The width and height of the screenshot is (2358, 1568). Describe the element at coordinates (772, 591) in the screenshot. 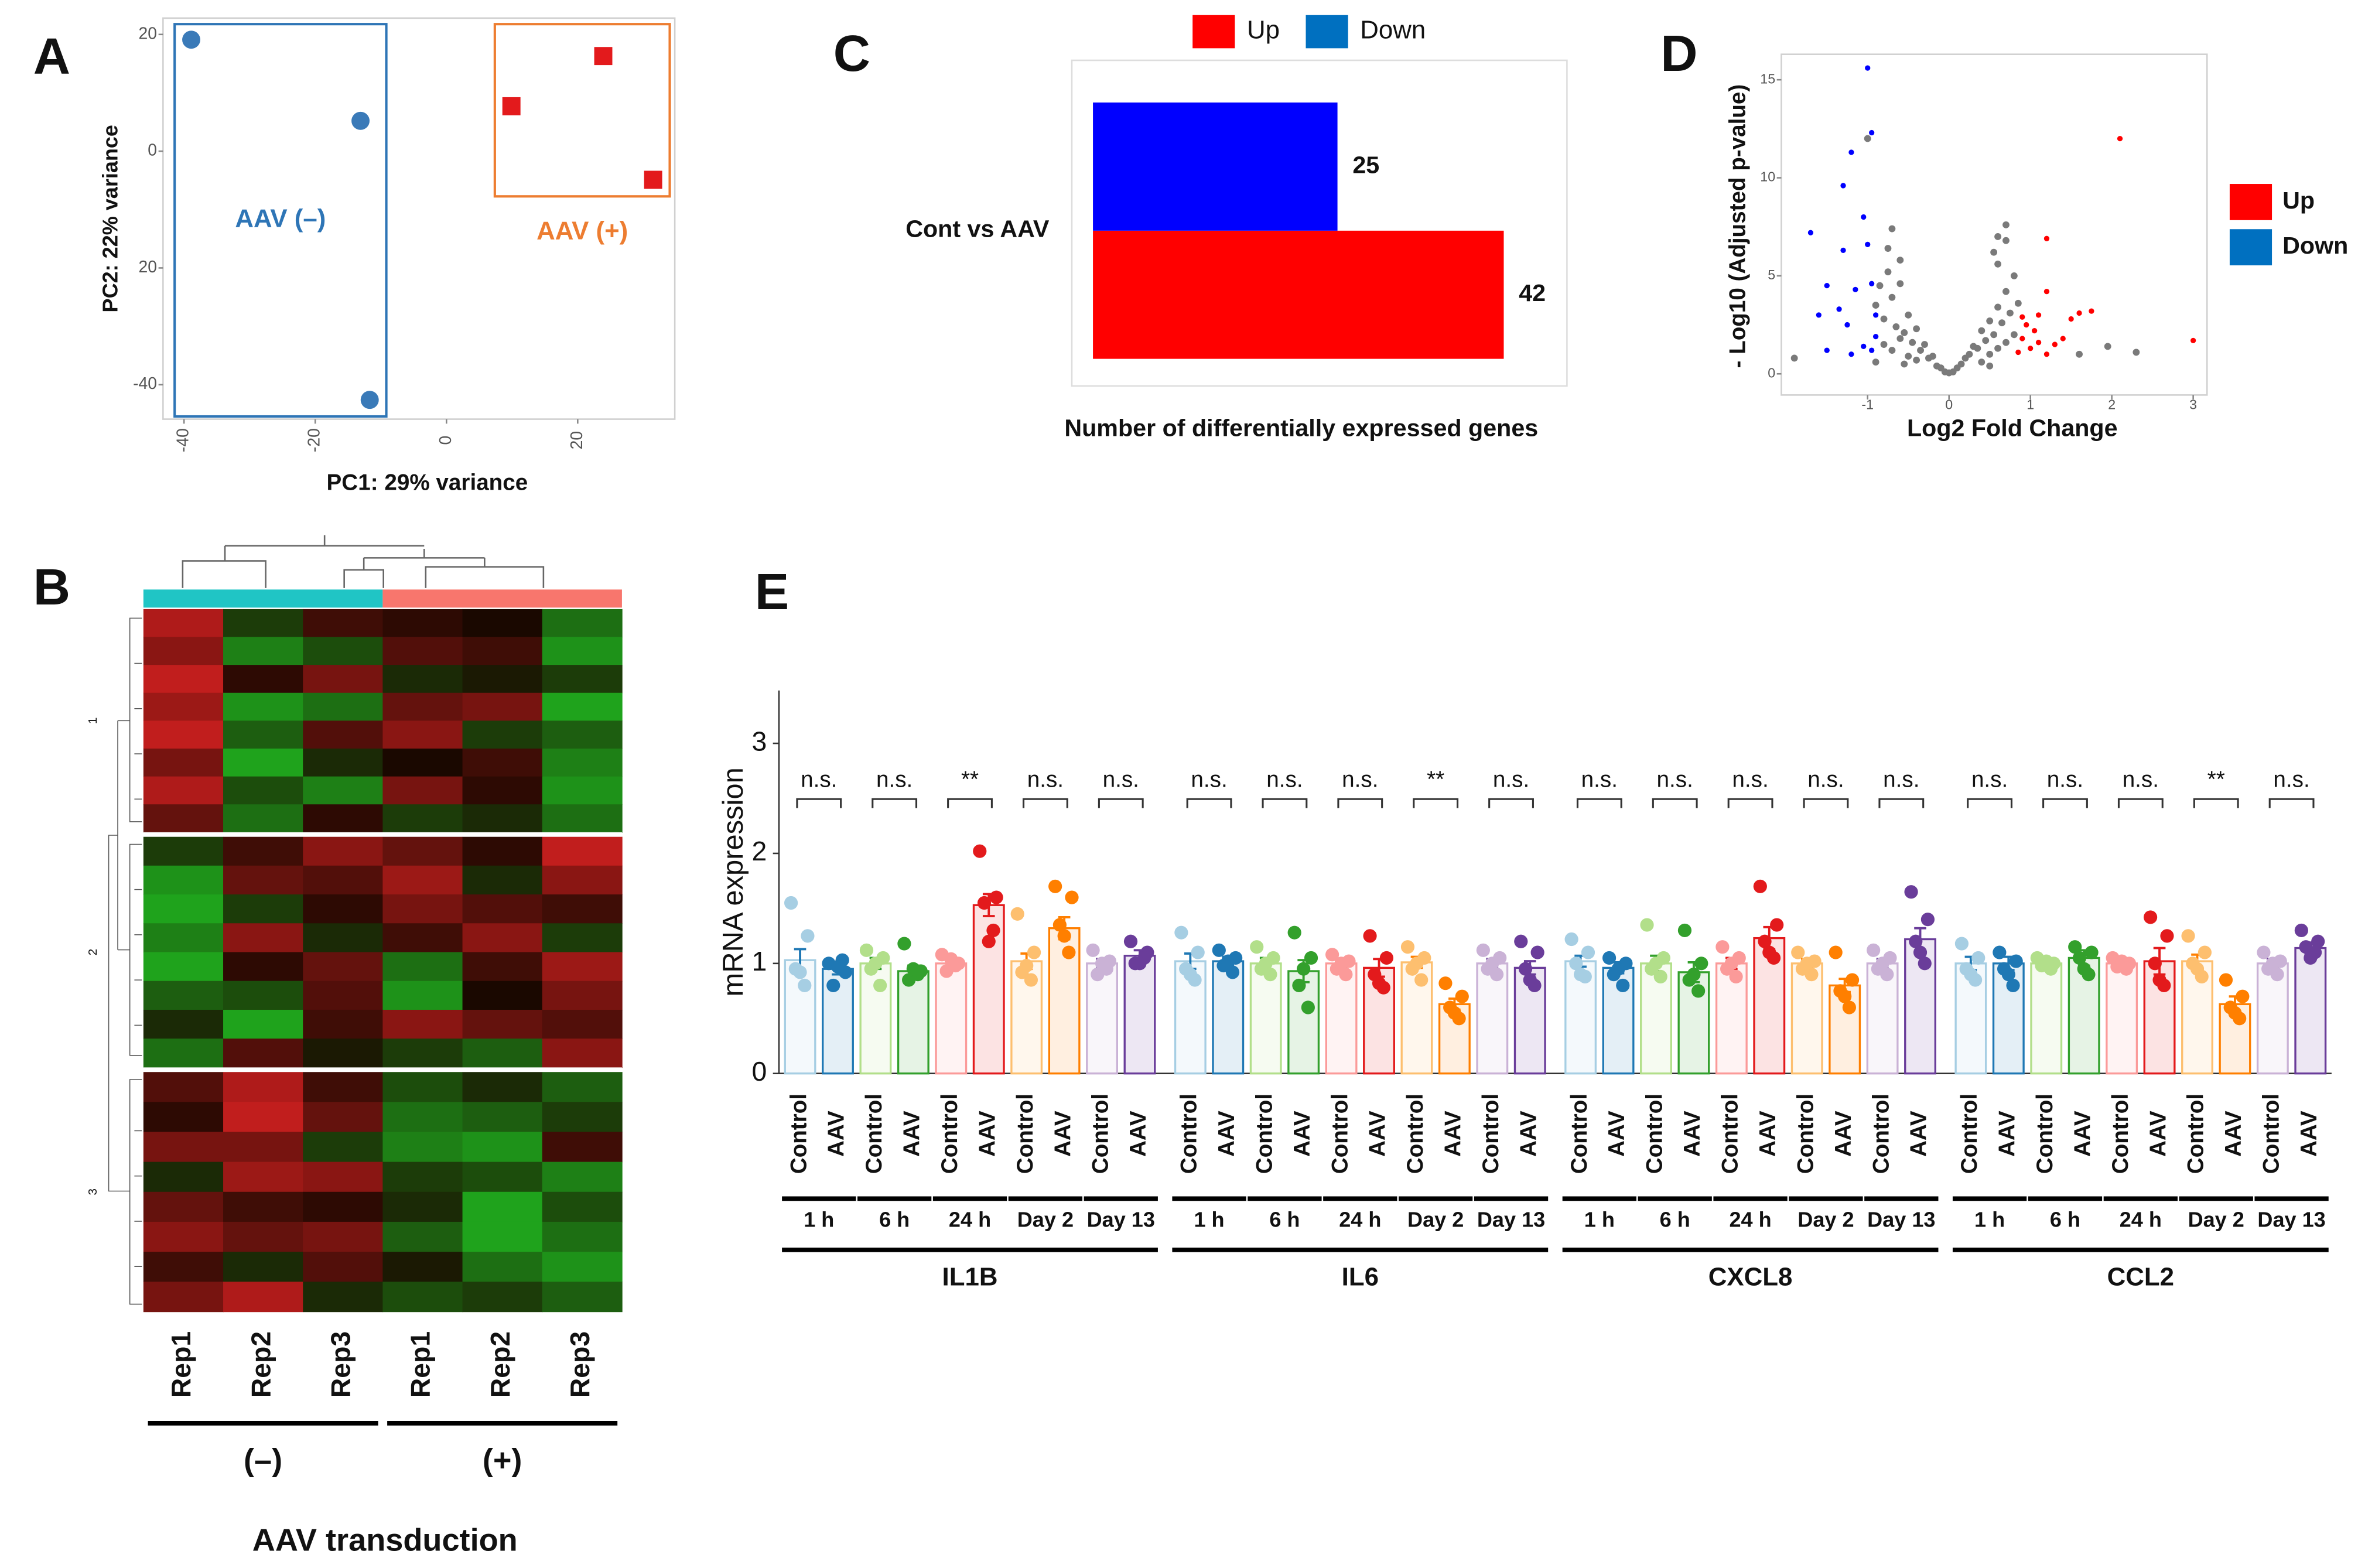

I see `panel-label: E` at that location.